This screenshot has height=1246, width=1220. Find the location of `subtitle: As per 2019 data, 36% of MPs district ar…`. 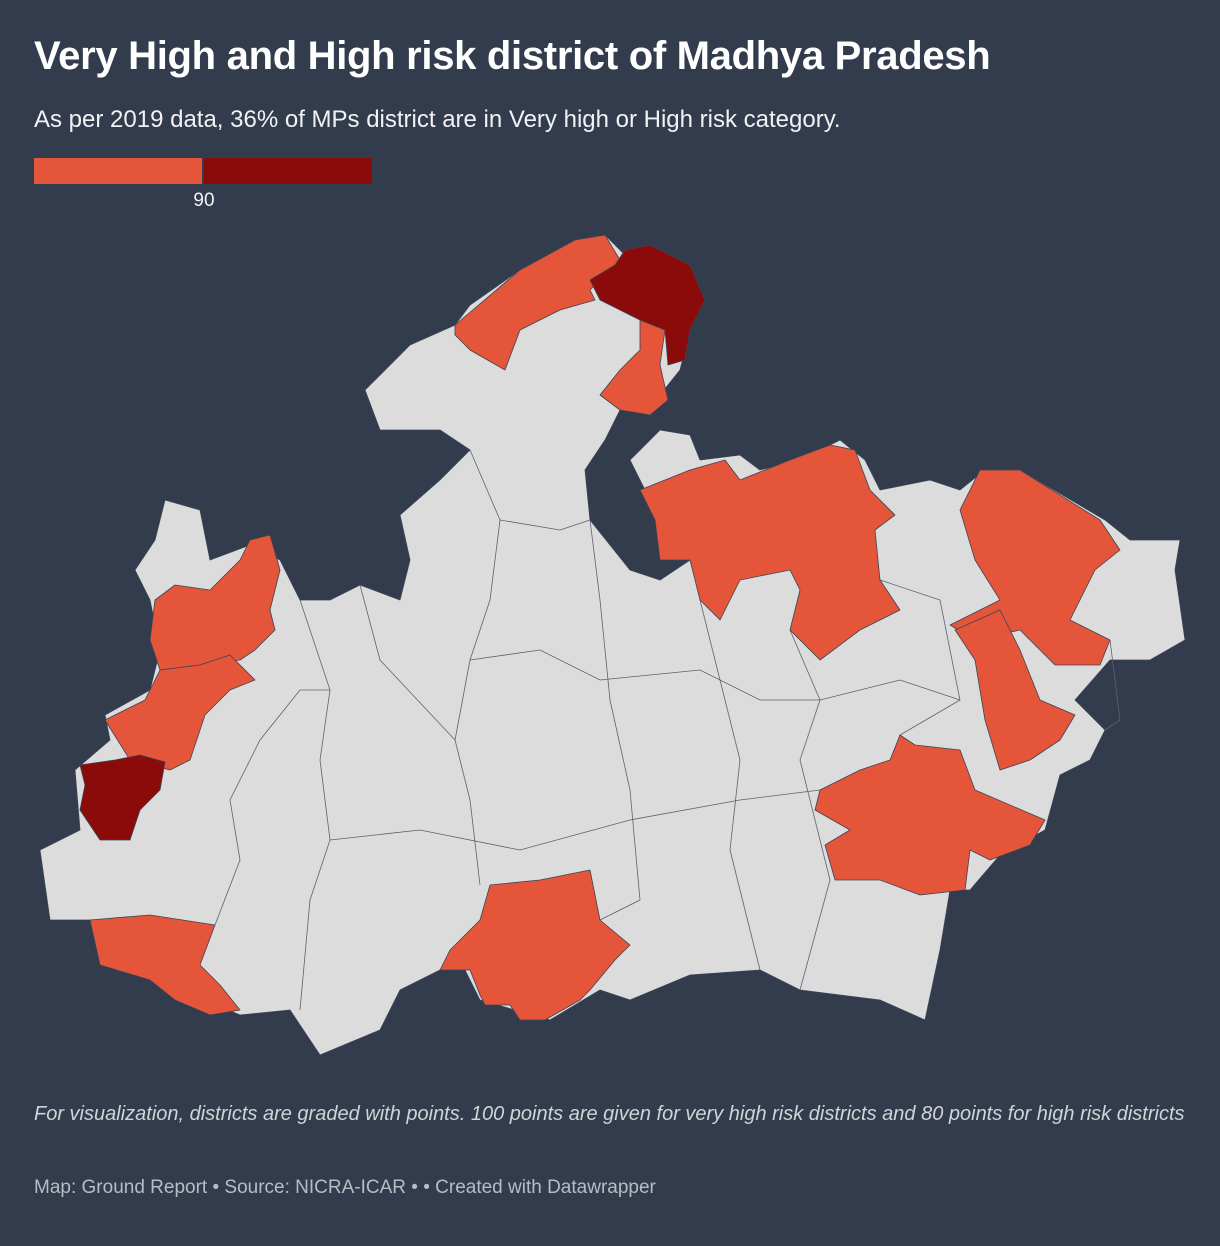

subtitle: As per 2019 data, 36% of MPs district ar… is located at coordinates (437, 119).